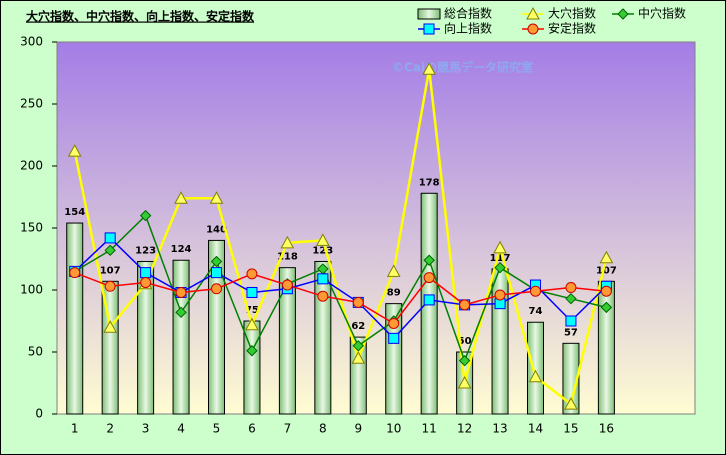 The width and height of the screenshot is (726, 455). Describe the element at coordinates (217, 429) in the screenshot. I see `x-tick-label: 5` at that location.